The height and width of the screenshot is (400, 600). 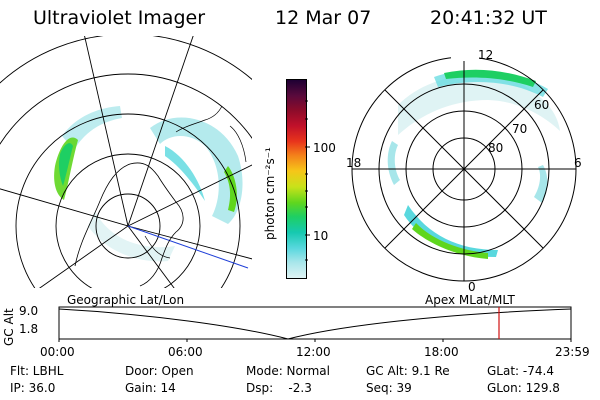 I want to click on dsp-value: Dsp: -2.3, so click(x=279, y=388).